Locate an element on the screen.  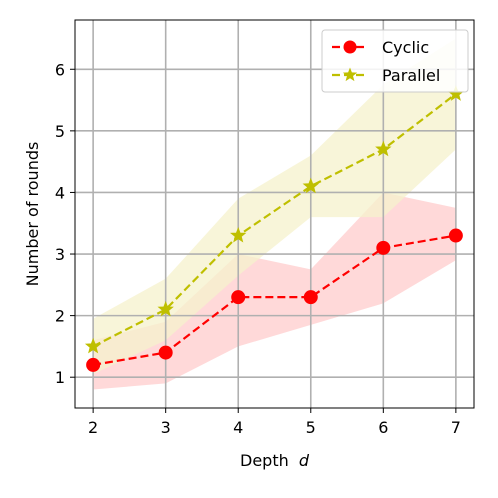
legend: Cyclic Parallel is located at coordinates (395, 61).